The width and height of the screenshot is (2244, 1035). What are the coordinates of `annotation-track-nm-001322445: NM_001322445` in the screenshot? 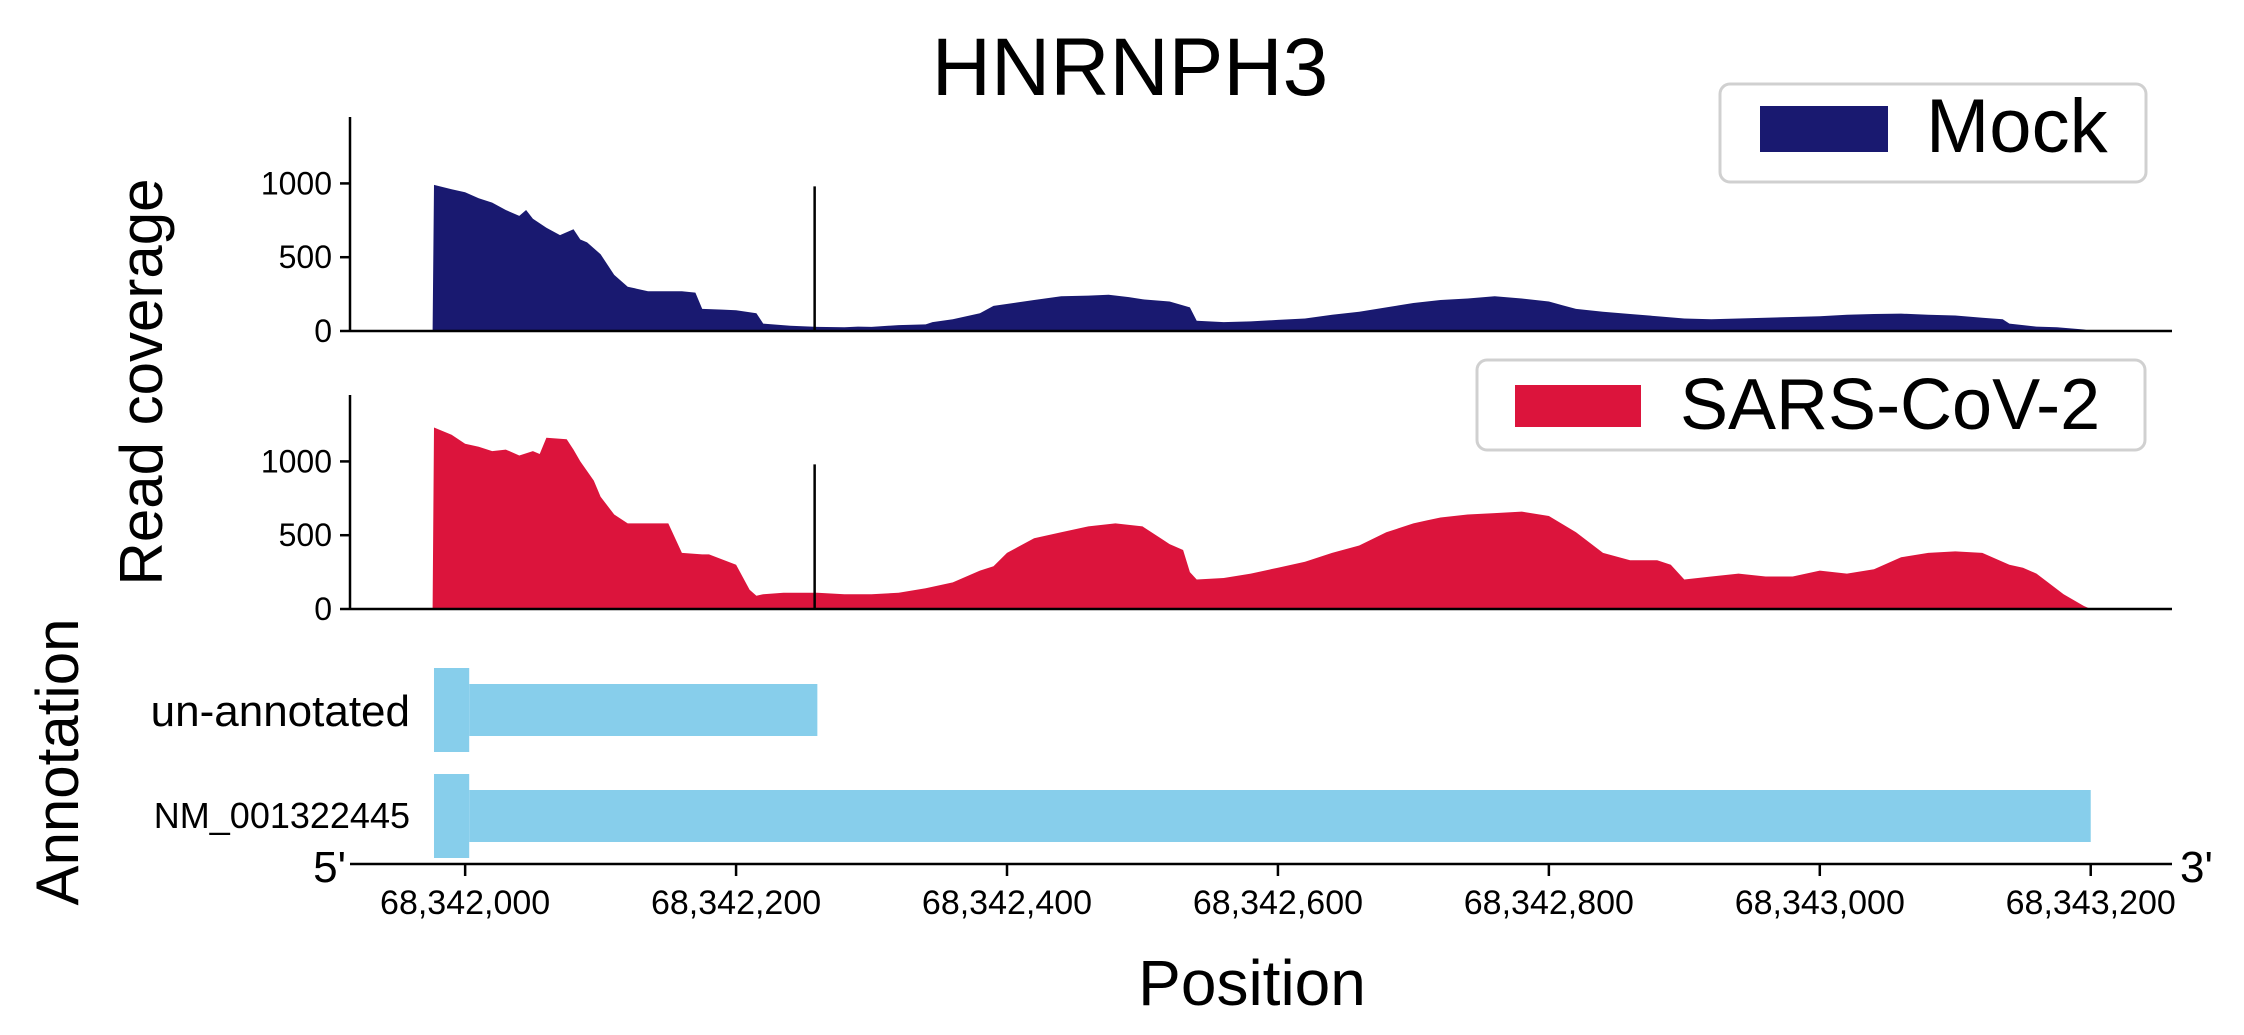 It's located at (1122, 816).